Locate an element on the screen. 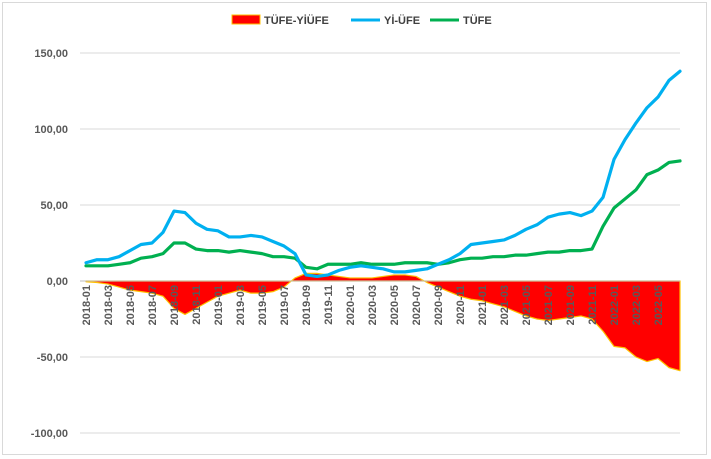 The height and width of the screenshot is (459, 711). x-tick-label: 2020-03 is located at coordinates (373, 305).